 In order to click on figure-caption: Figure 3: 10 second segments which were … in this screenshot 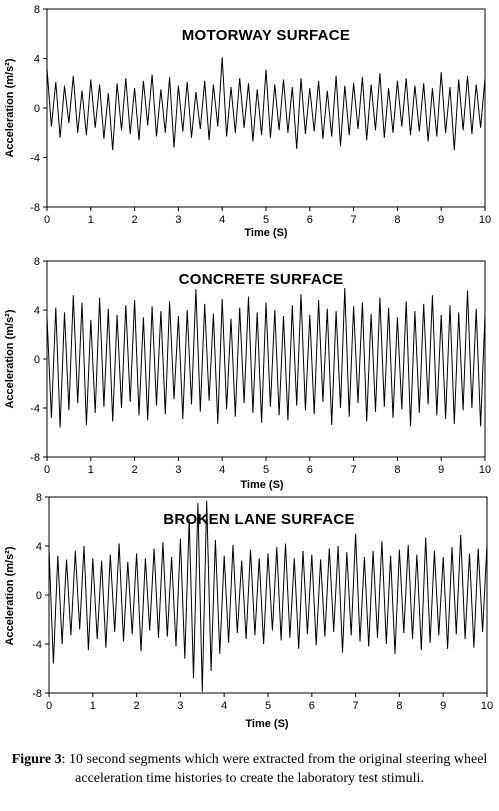, I will do `click(249, 779)`.